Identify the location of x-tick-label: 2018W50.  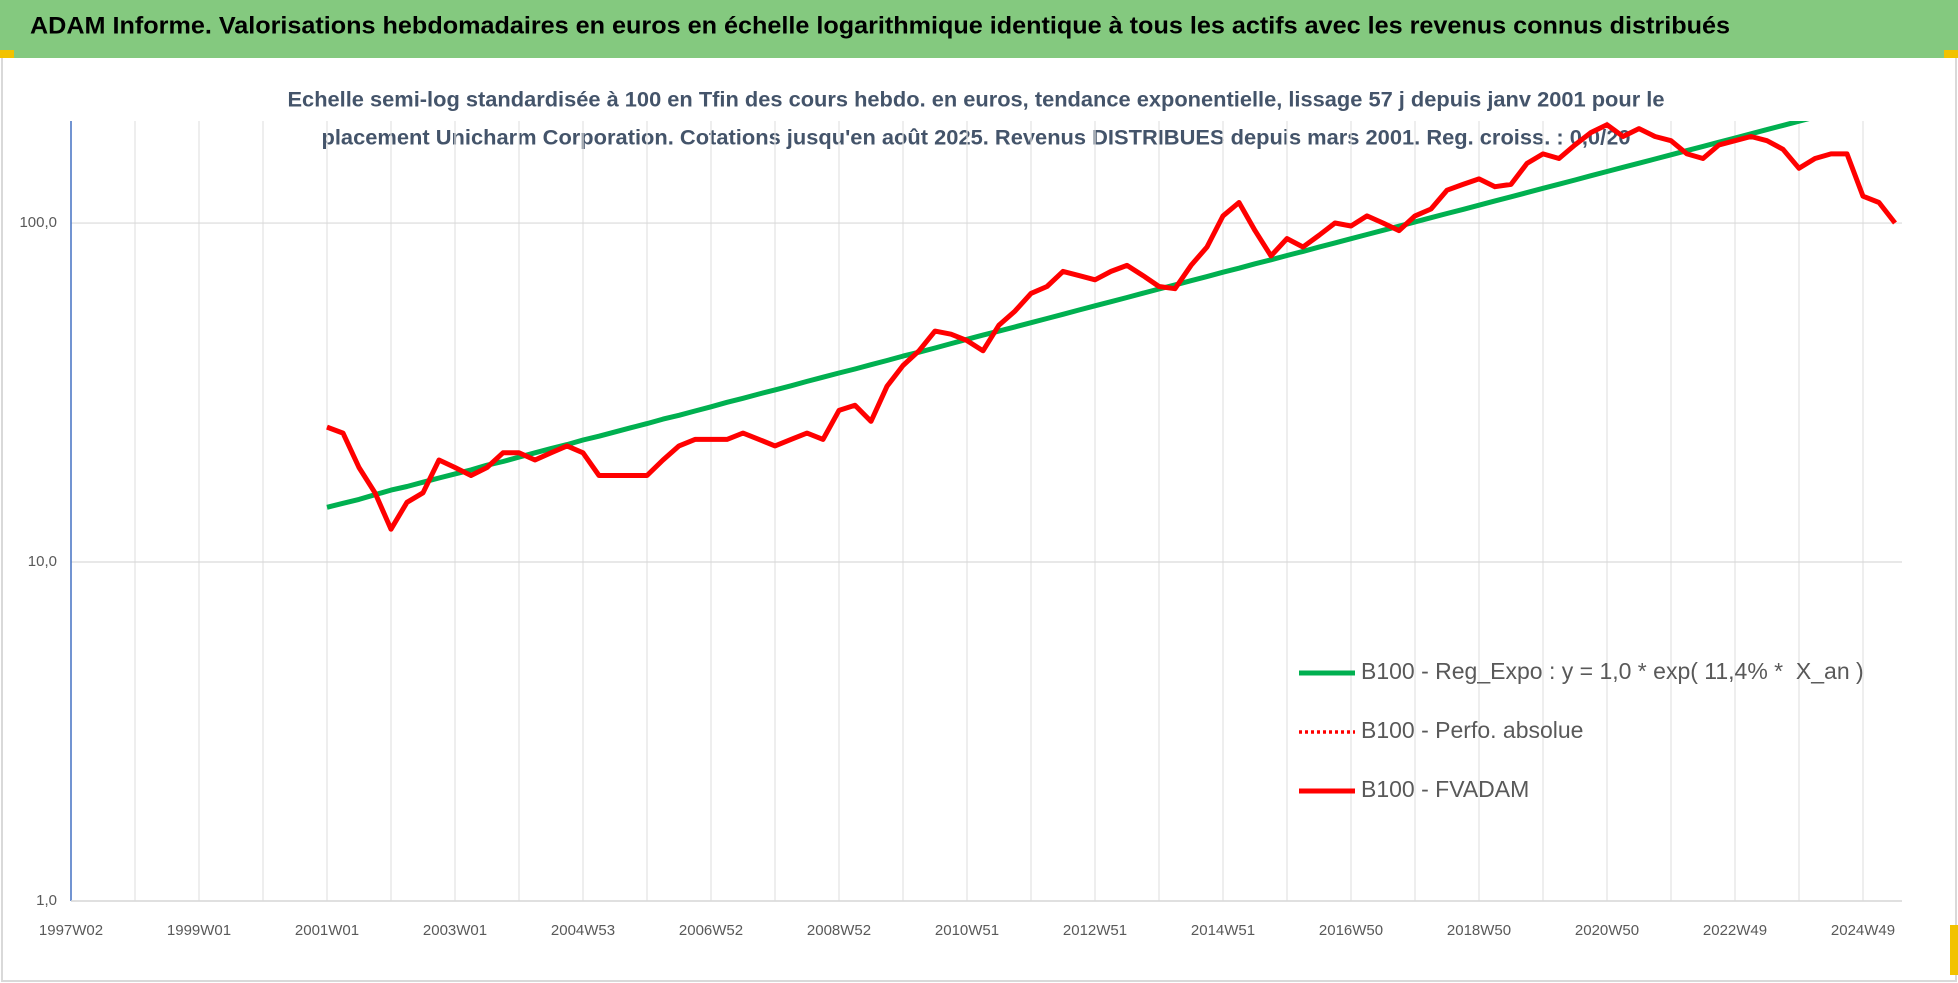
(1479, 930).